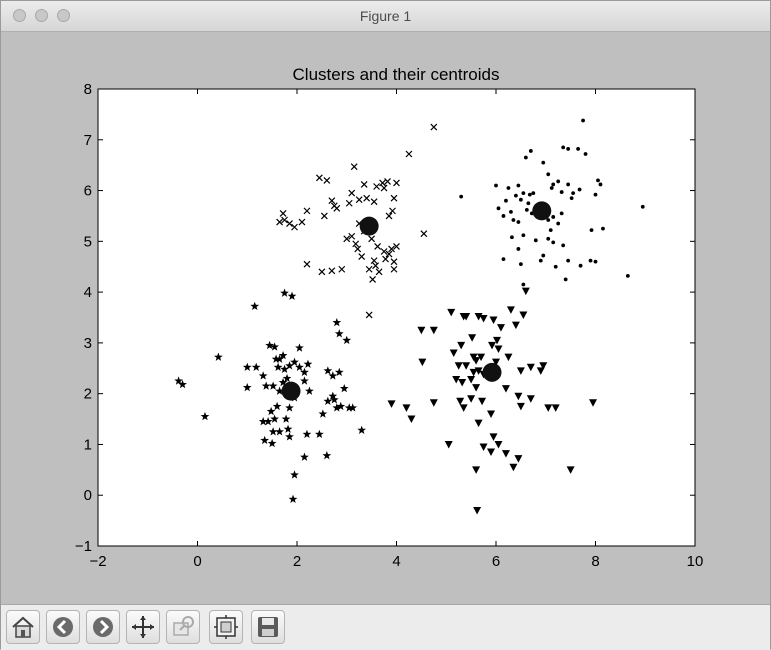 The width and height of the screenshot is (771, 650). I want to click on pan-button, so click(143, 627).